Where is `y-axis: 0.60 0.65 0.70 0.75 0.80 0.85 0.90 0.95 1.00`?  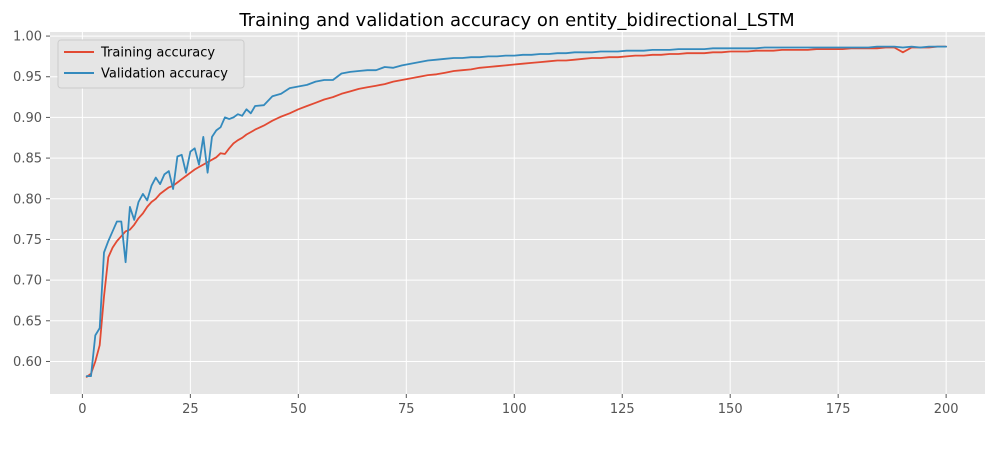
y-axis: 0.60 0.65 0.70 0.75 0.80 0.85 0.90 0.95 1.00 is located at coordinates (31, 200).